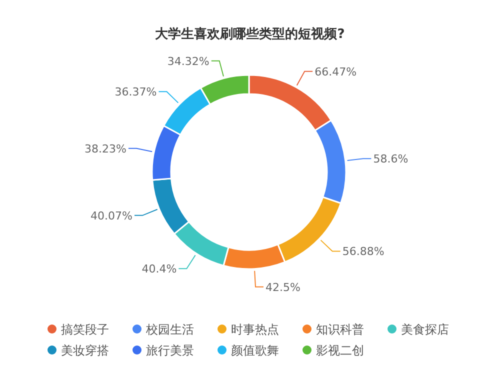  I want to click on data-label: 38.23%, so click(105, 149).